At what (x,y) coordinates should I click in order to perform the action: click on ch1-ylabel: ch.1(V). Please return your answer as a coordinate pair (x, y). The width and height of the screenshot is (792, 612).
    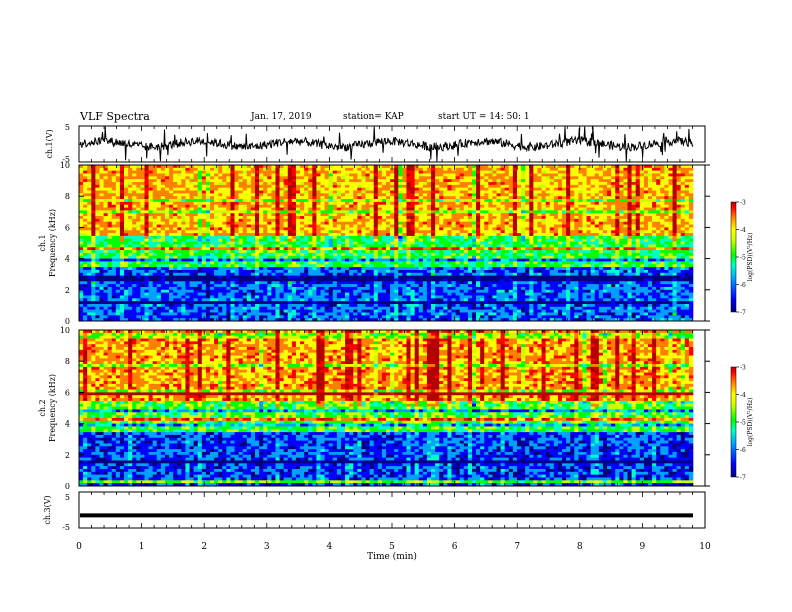
    Looking at the image, I should click on (49, 143).